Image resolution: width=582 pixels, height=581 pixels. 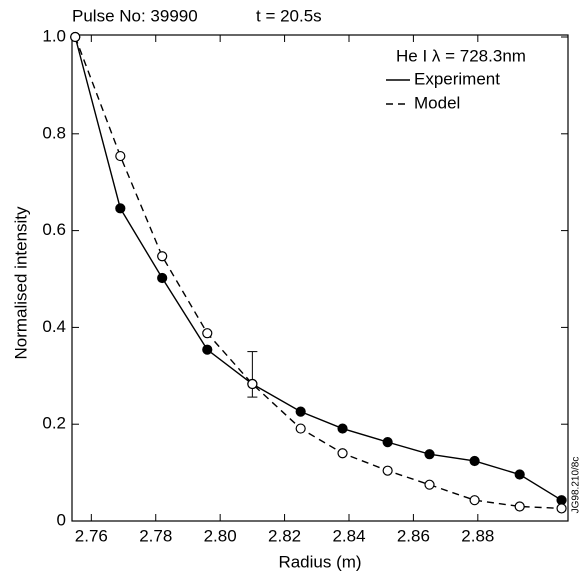 What do you see at coordinates (284, 535) in the screenshot?
I see `x-tick-label: 2.82` at bounding box center [284, 535].